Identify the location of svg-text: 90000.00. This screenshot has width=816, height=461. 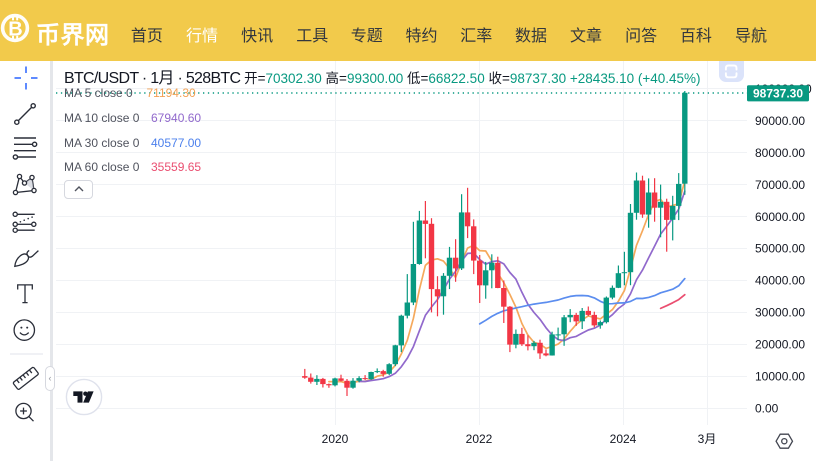
(780, 121).